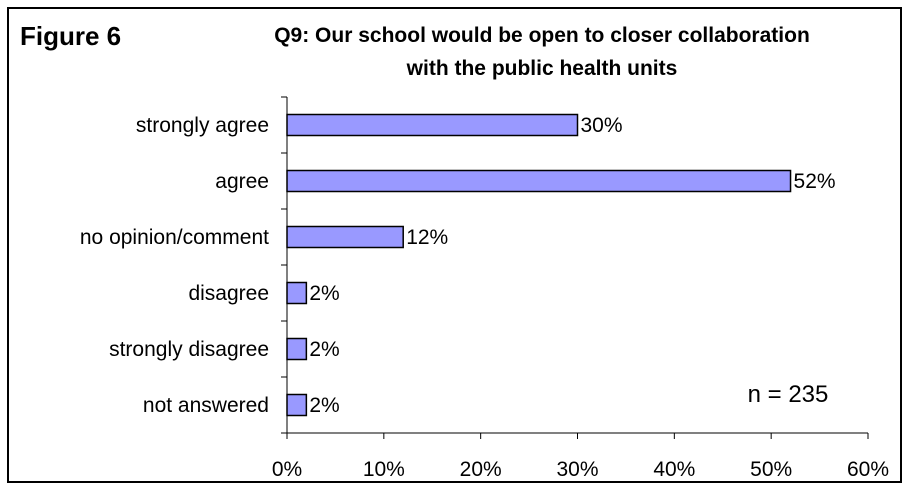  What do you see at coordinates (602, 125) in the screenshot?
I see `data-label: 30%` at bounding box center [602, 125].